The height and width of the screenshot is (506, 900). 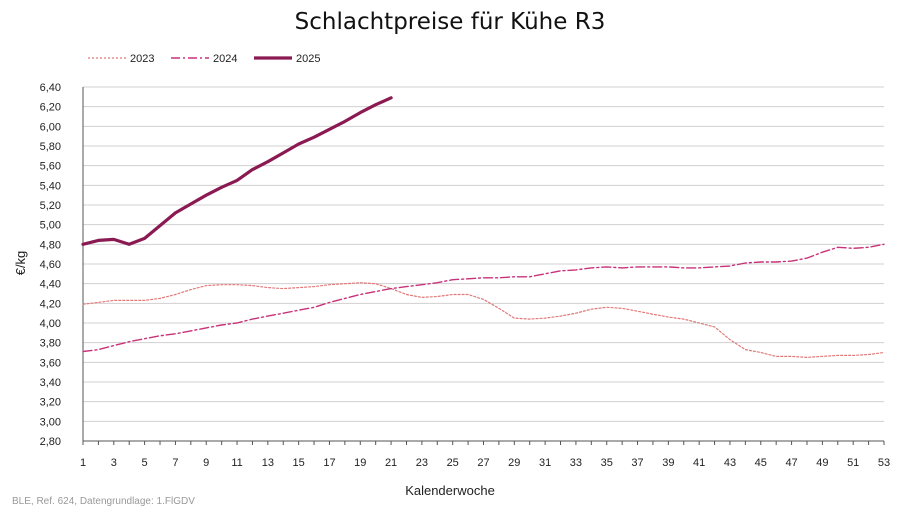 What do you see at coordinates (329, 463) in the screenshot?
I see `x-tick-label: 17` at bounding box center [329, 463].